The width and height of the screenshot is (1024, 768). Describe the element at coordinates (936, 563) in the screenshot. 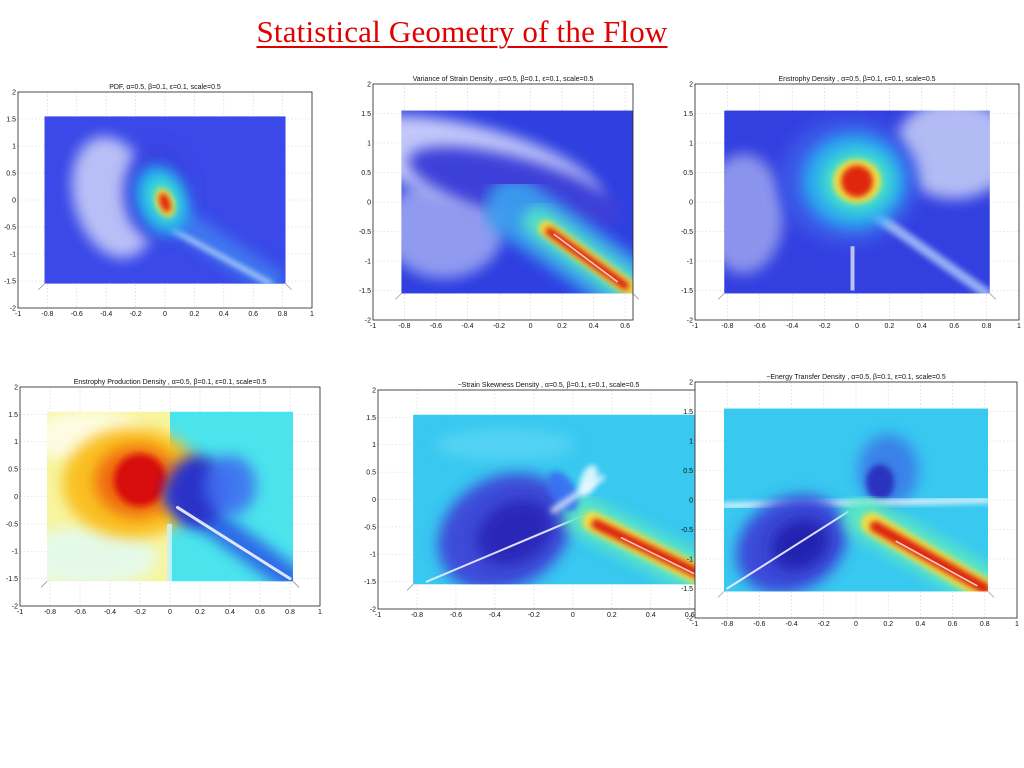

I see `transfer-ridge` at that location.